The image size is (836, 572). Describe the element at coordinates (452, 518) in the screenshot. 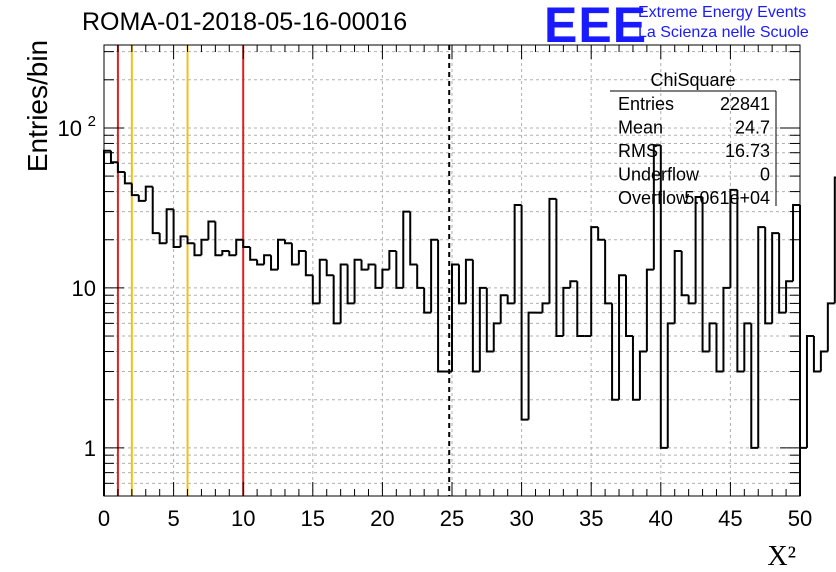

I see `x-tick-label: 25` at that location.